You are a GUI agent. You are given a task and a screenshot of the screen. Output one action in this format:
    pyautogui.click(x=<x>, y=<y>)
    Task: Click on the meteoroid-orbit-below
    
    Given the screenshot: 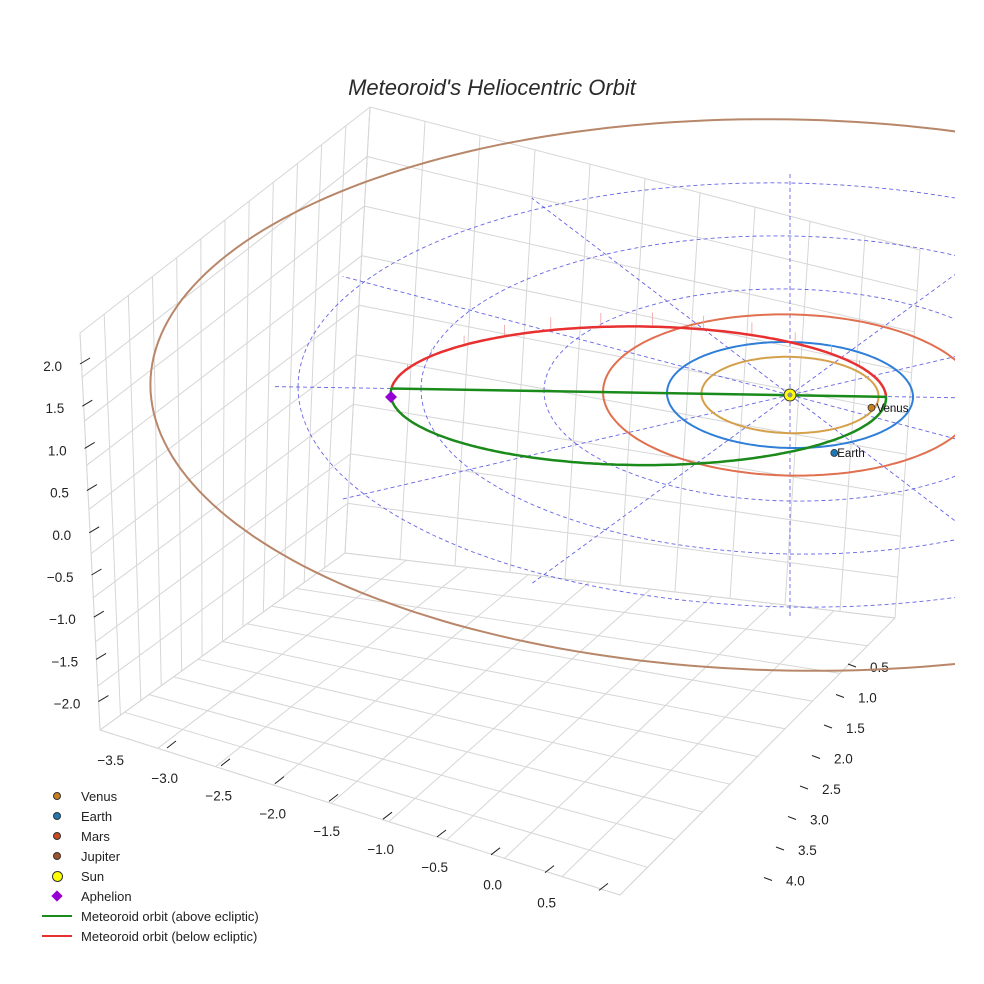 What is the action you would take?
    pyautogui.click(x=639, y=360)
    